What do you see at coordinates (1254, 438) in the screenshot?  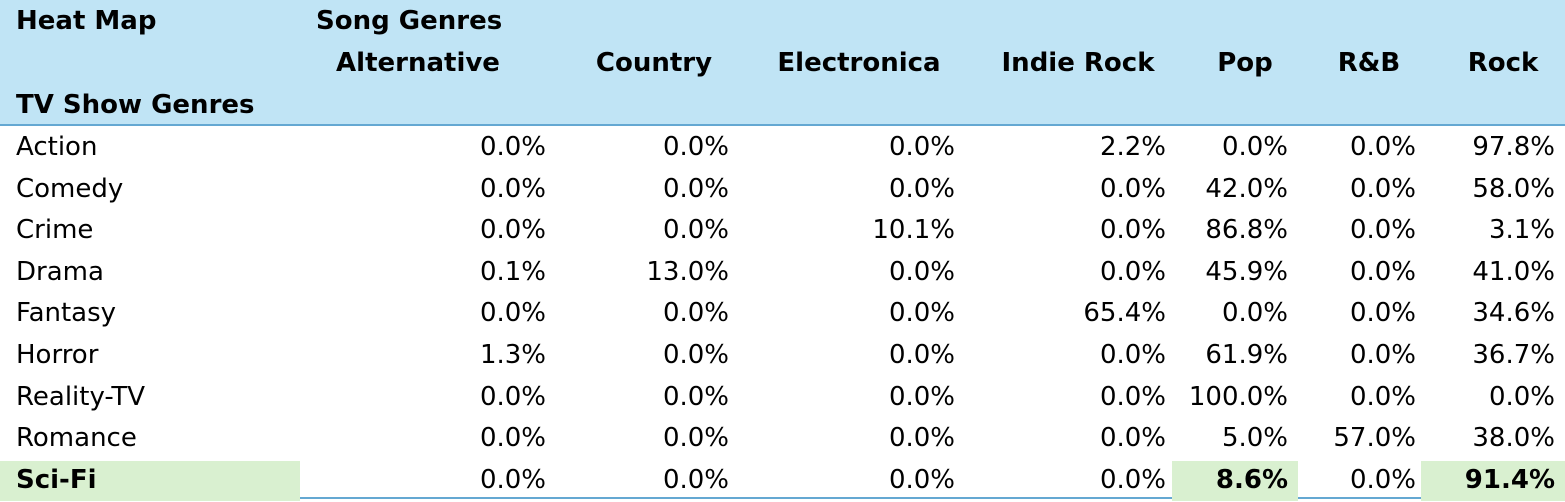 I see `cell-romance-pop: 5.0%` at bounding box center [1254, 438].